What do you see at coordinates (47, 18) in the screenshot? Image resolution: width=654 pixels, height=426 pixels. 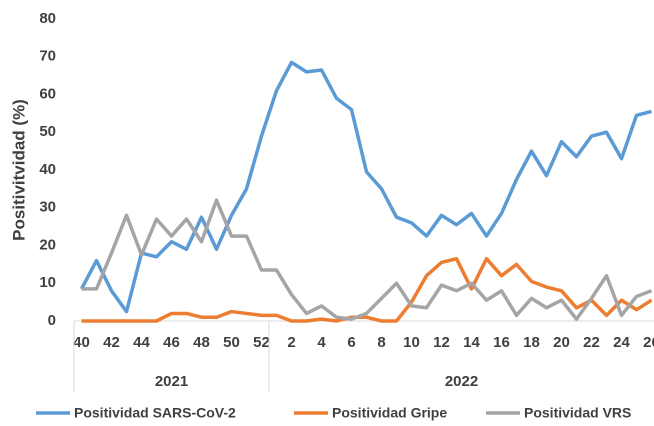 I see `y-tick-label: 80` at bounding box center [47, 18].